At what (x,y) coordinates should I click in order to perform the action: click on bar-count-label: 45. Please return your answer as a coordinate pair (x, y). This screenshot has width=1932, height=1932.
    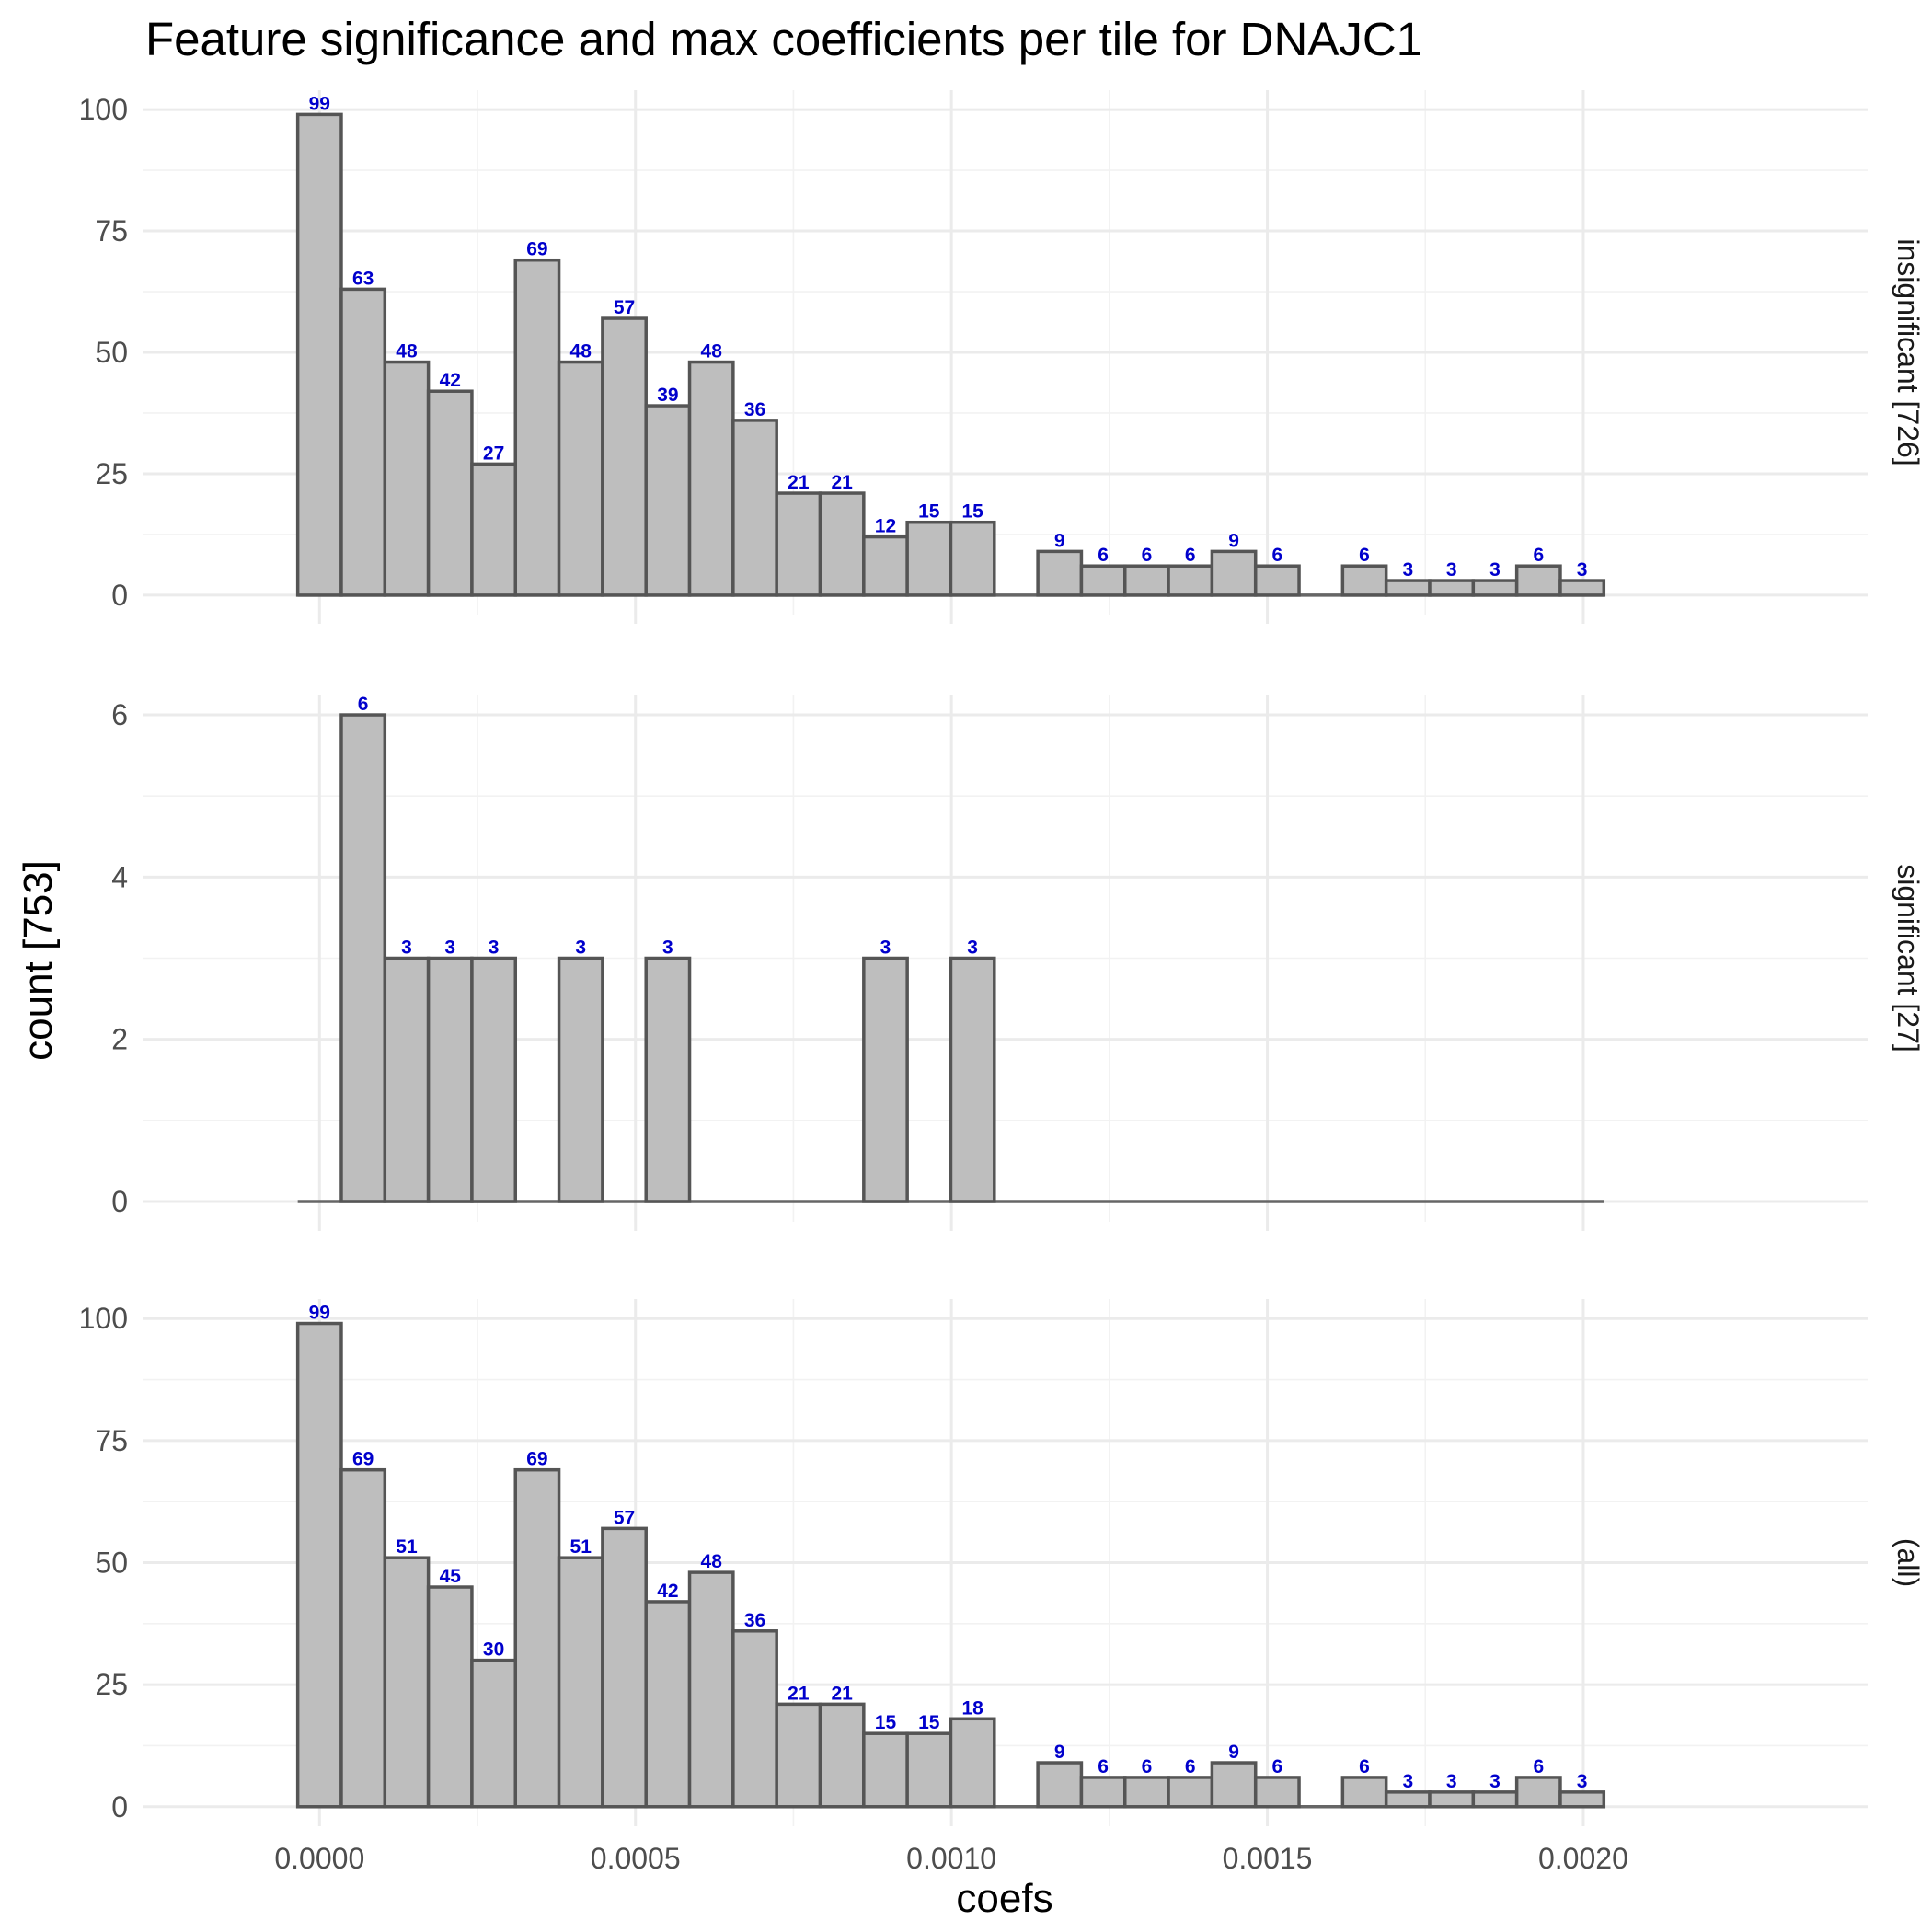
    Looking at the image, I should click on (451, 1576).